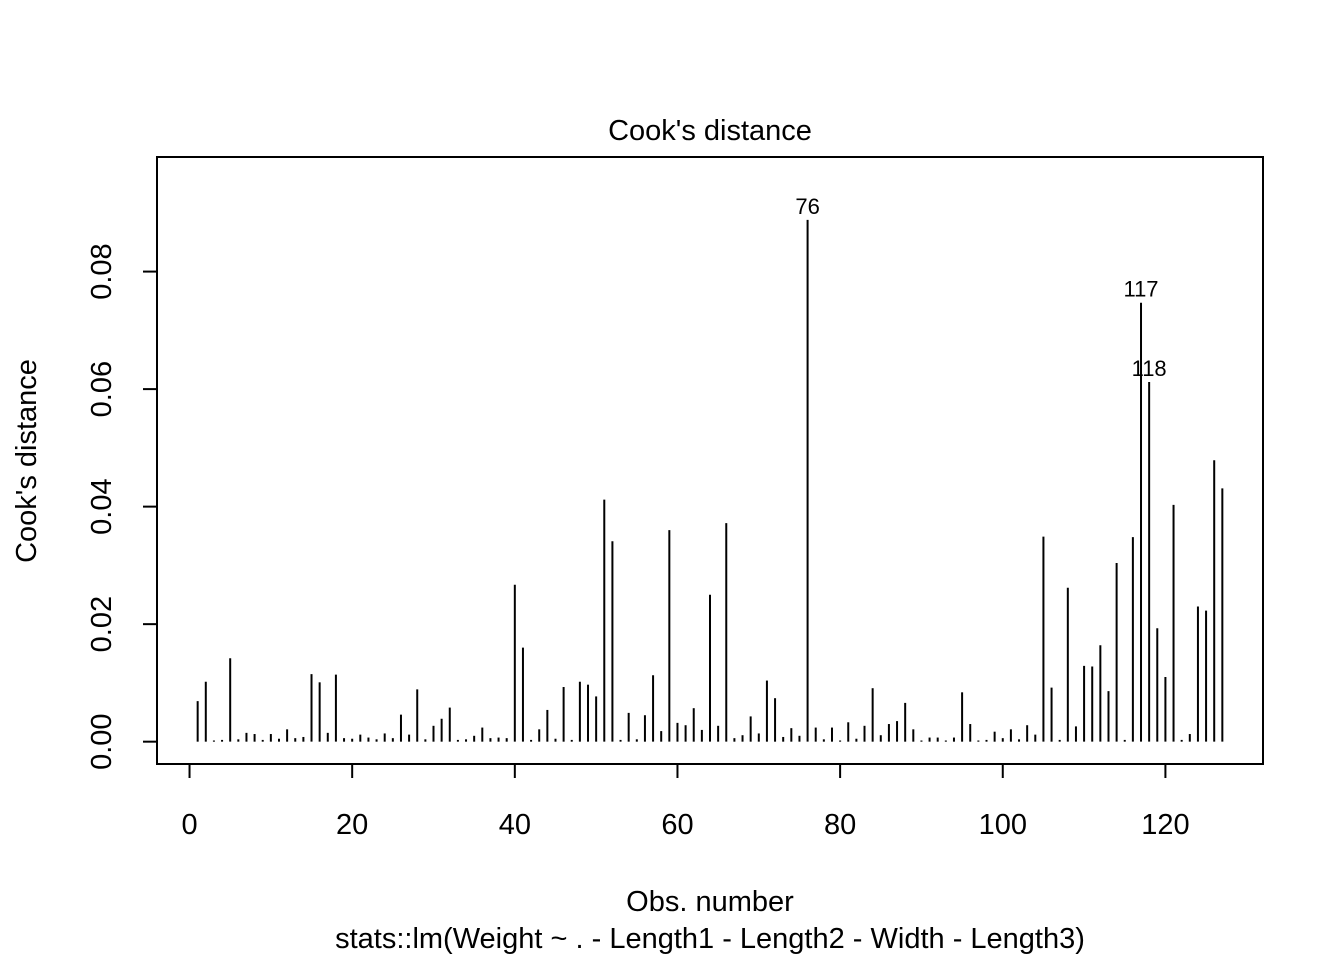  I want to click on y-tick-label-3: 0.06, so click(102, 389).